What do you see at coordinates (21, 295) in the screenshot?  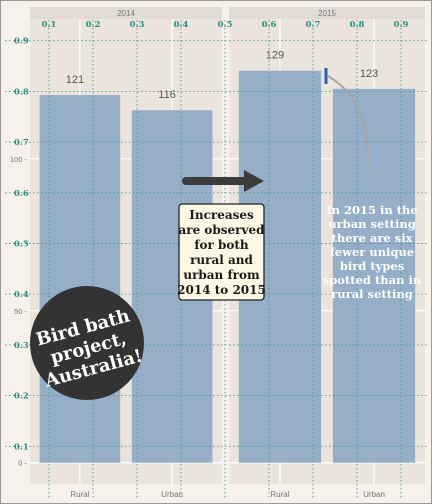 I see `secondary-y-tick-label: 0.4` at bounding box center [21, 295].